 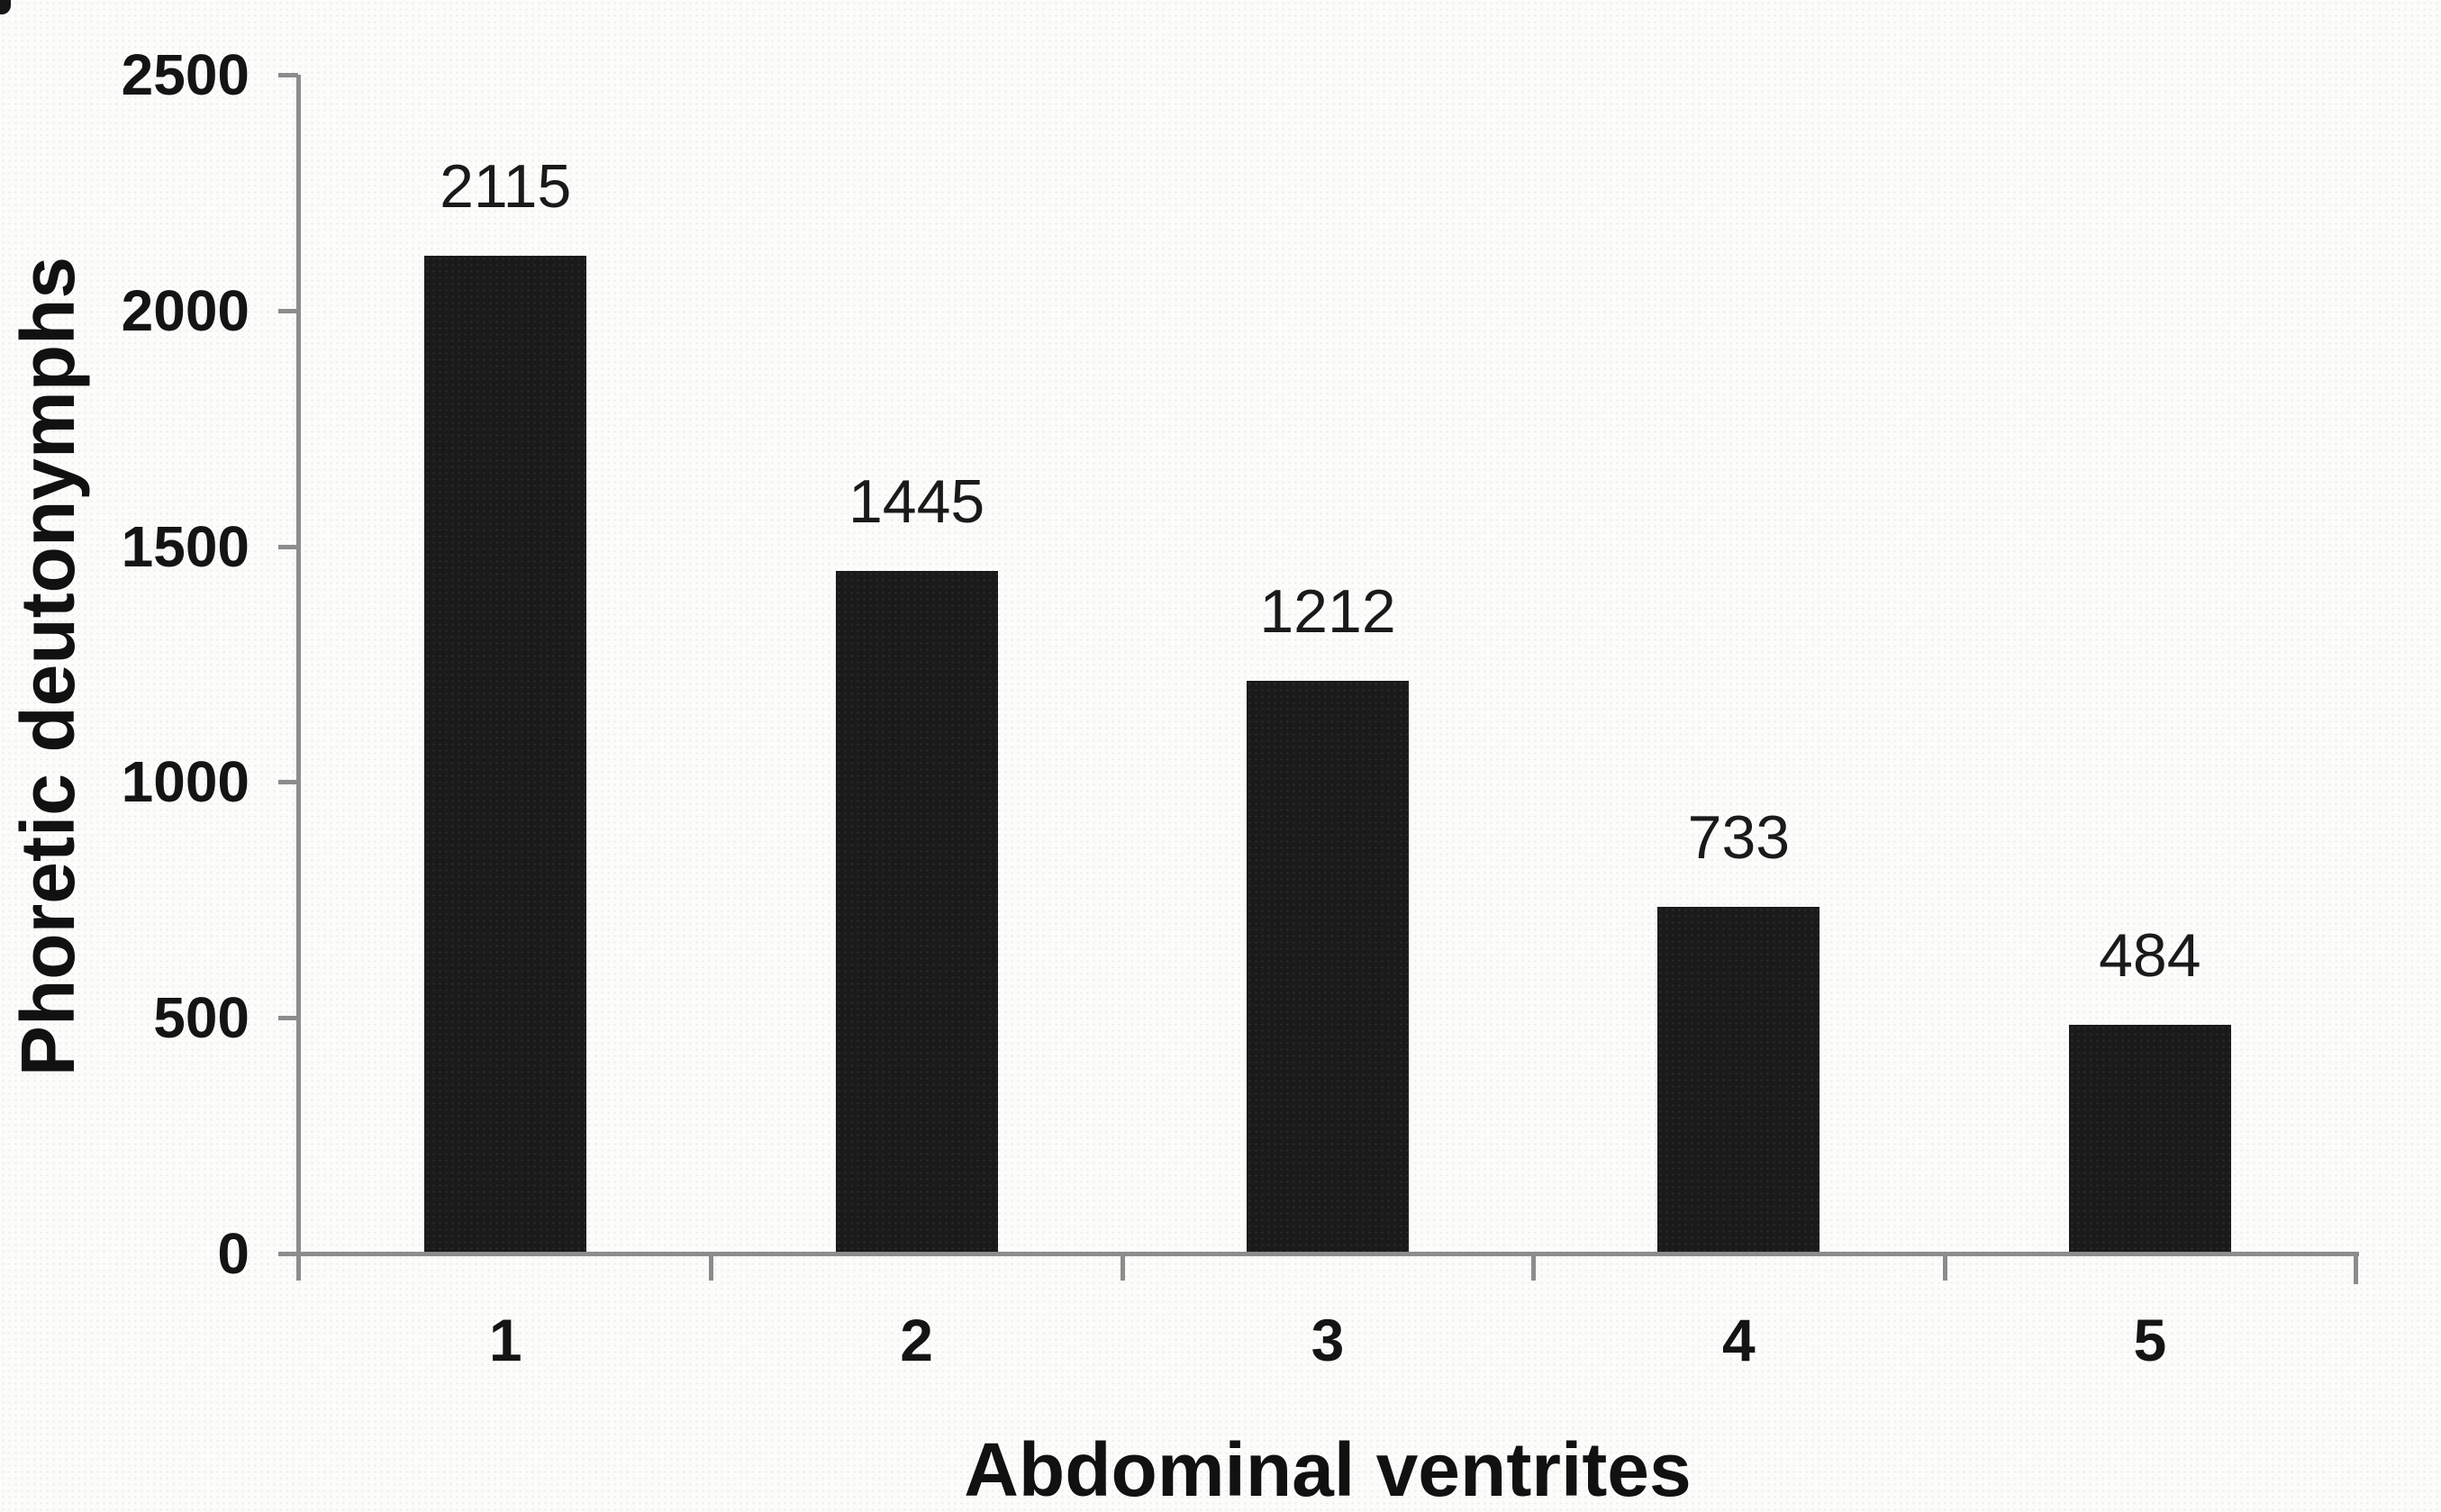 What do you see at coordinates (234, 1253) in the screenshot?
I see `y-tick-label: 0` at bounding box center [234, 1253].